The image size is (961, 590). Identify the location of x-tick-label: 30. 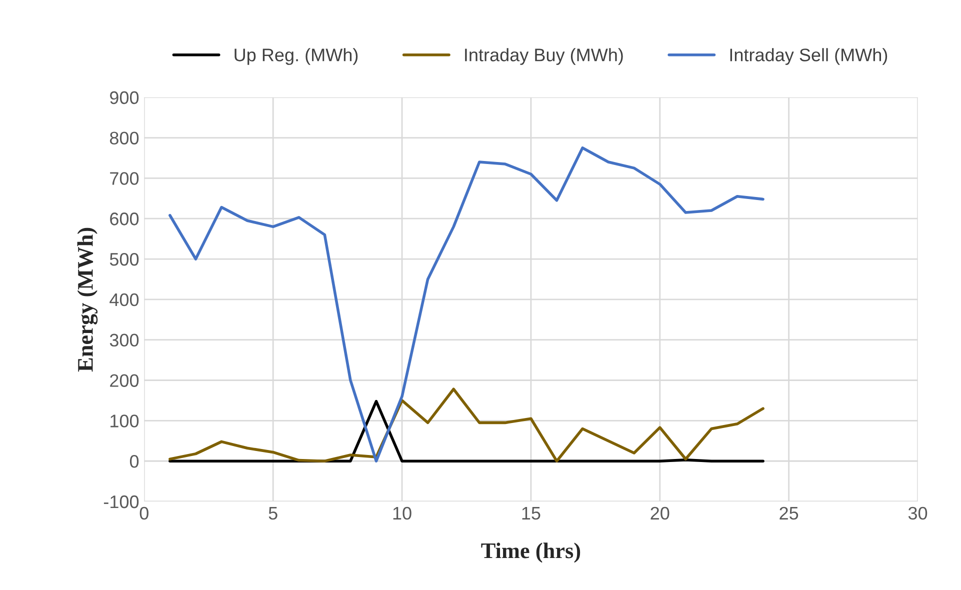
(918, 513).